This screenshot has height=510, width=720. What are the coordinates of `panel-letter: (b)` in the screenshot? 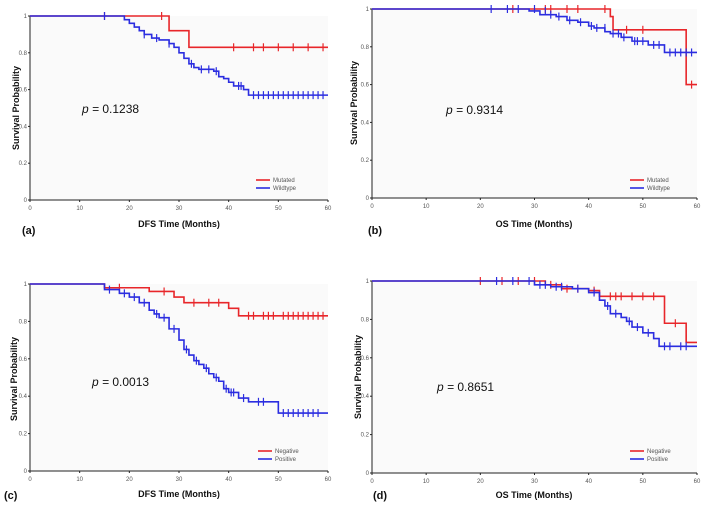 It's located at (375, 231).